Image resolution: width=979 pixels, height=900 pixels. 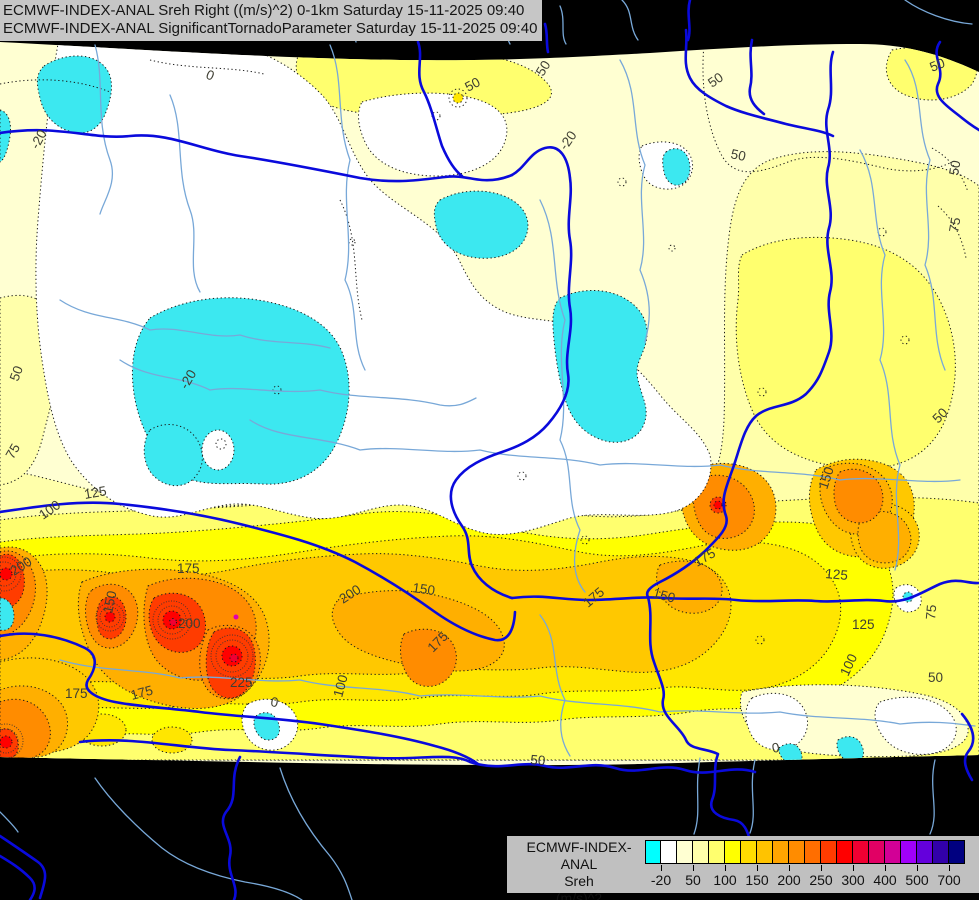 I want to click on legend-colorbar, so click(x=805, y=852).